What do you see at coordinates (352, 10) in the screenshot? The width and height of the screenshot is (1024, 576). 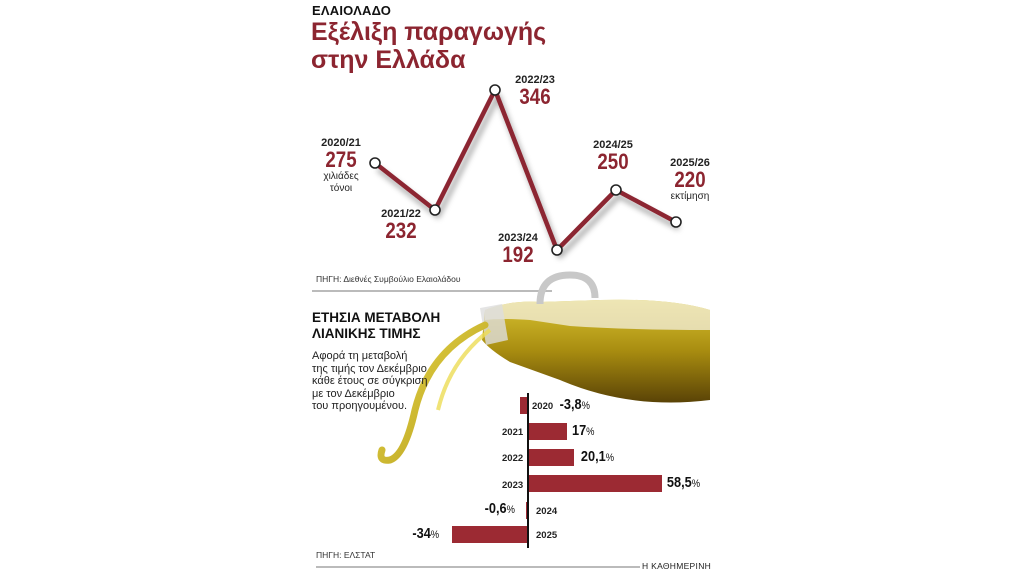 I see `kicker: ΕΛΑΙΟΛΑΔΟ` at bounding box center [352, 10].